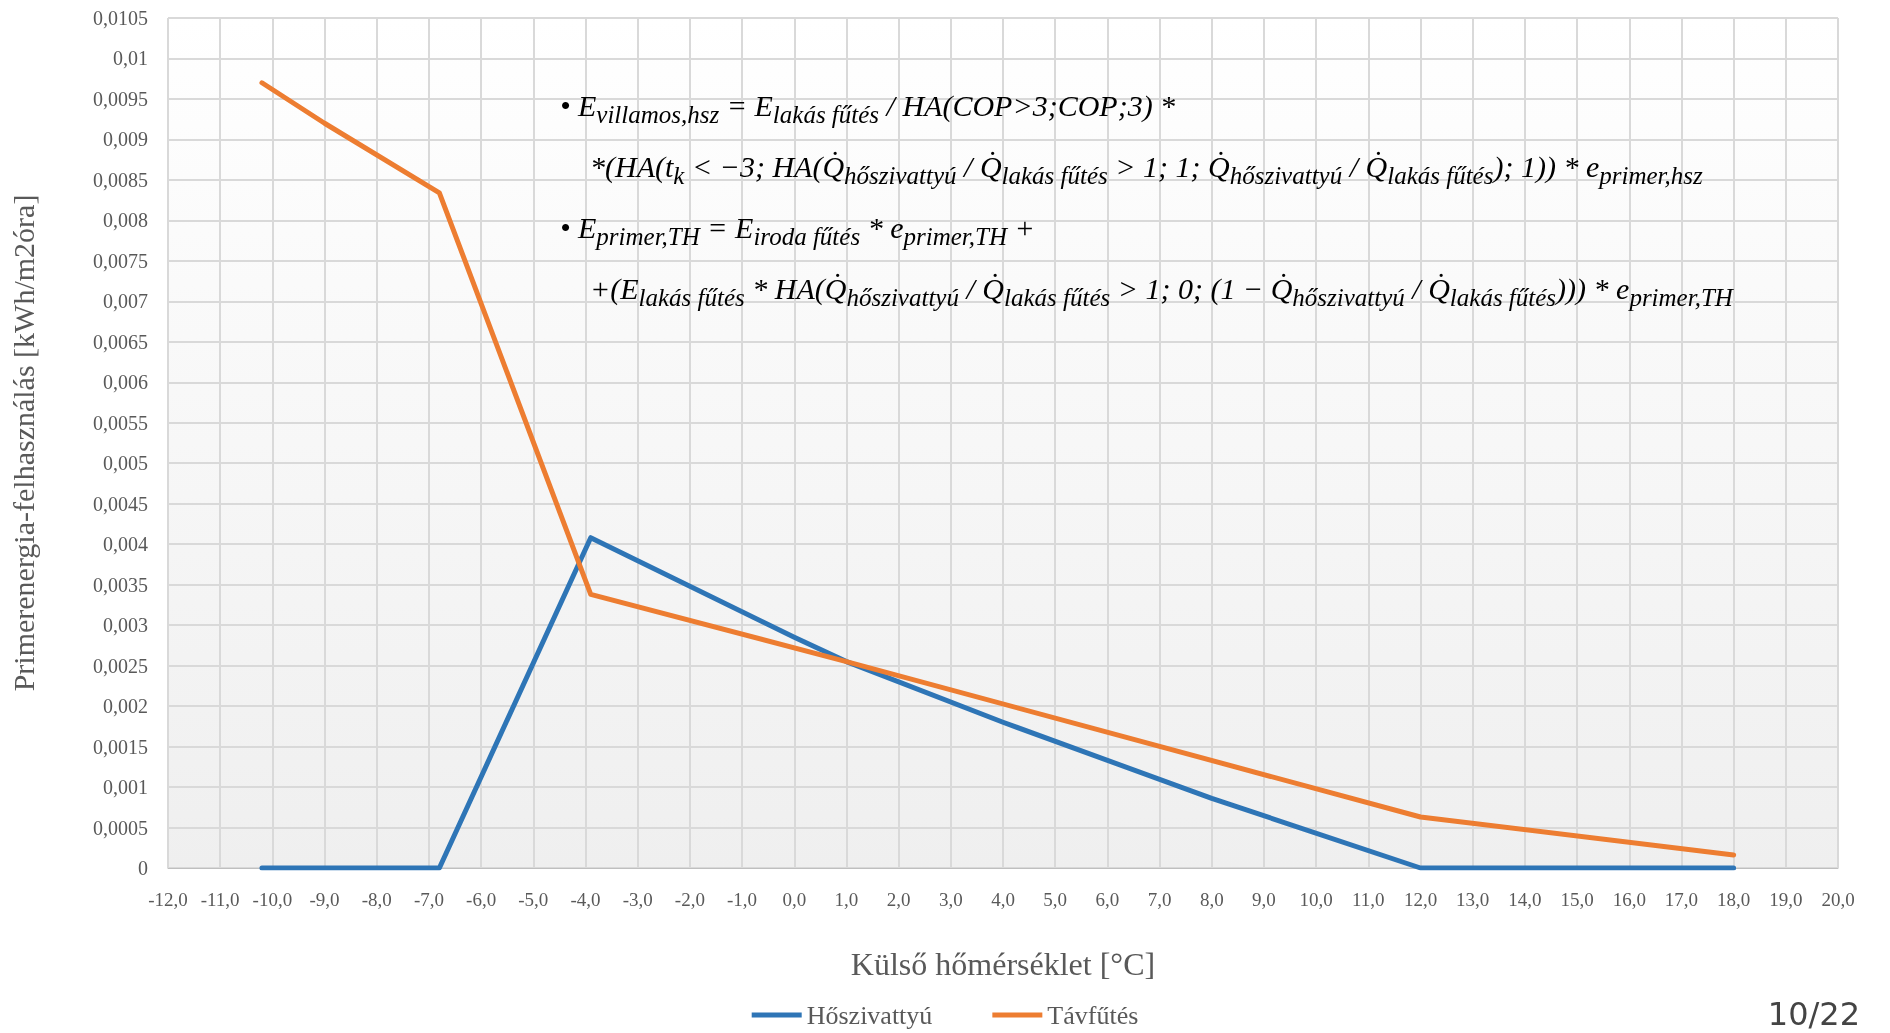 This screenshot has height=1033, width=1890. Describe the element at coordinates (125, 706) in the screenshot. I see `y-tick-label: 0,002` at that location.